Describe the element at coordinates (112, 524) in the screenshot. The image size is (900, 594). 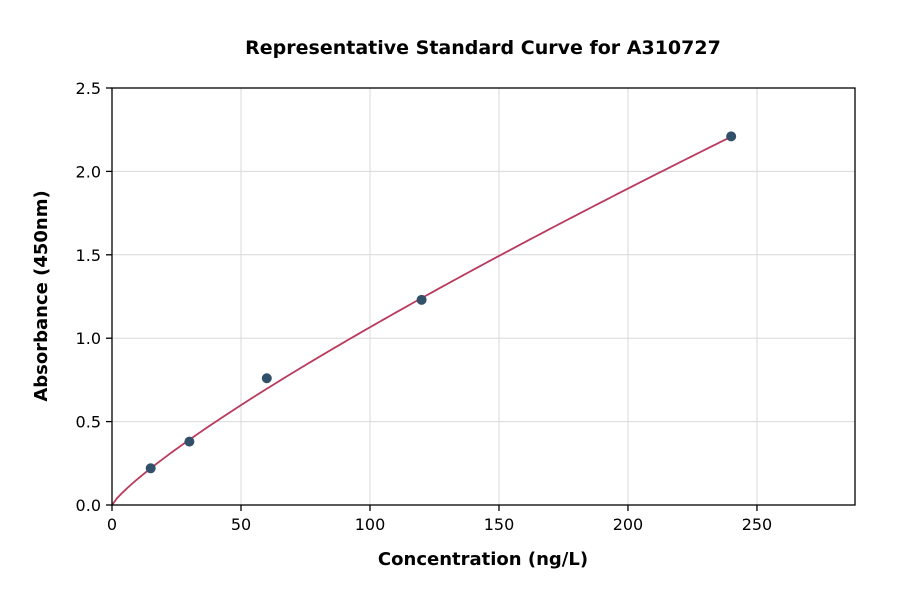
I see `x-tick-label: 0` at that location.